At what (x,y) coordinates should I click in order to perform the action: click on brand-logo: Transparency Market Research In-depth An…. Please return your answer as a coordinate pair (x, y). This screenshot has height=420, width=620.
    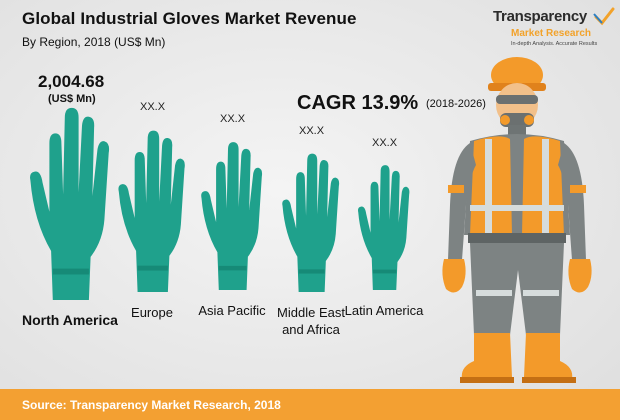
    Looking at the image, I should click on (555, 30).